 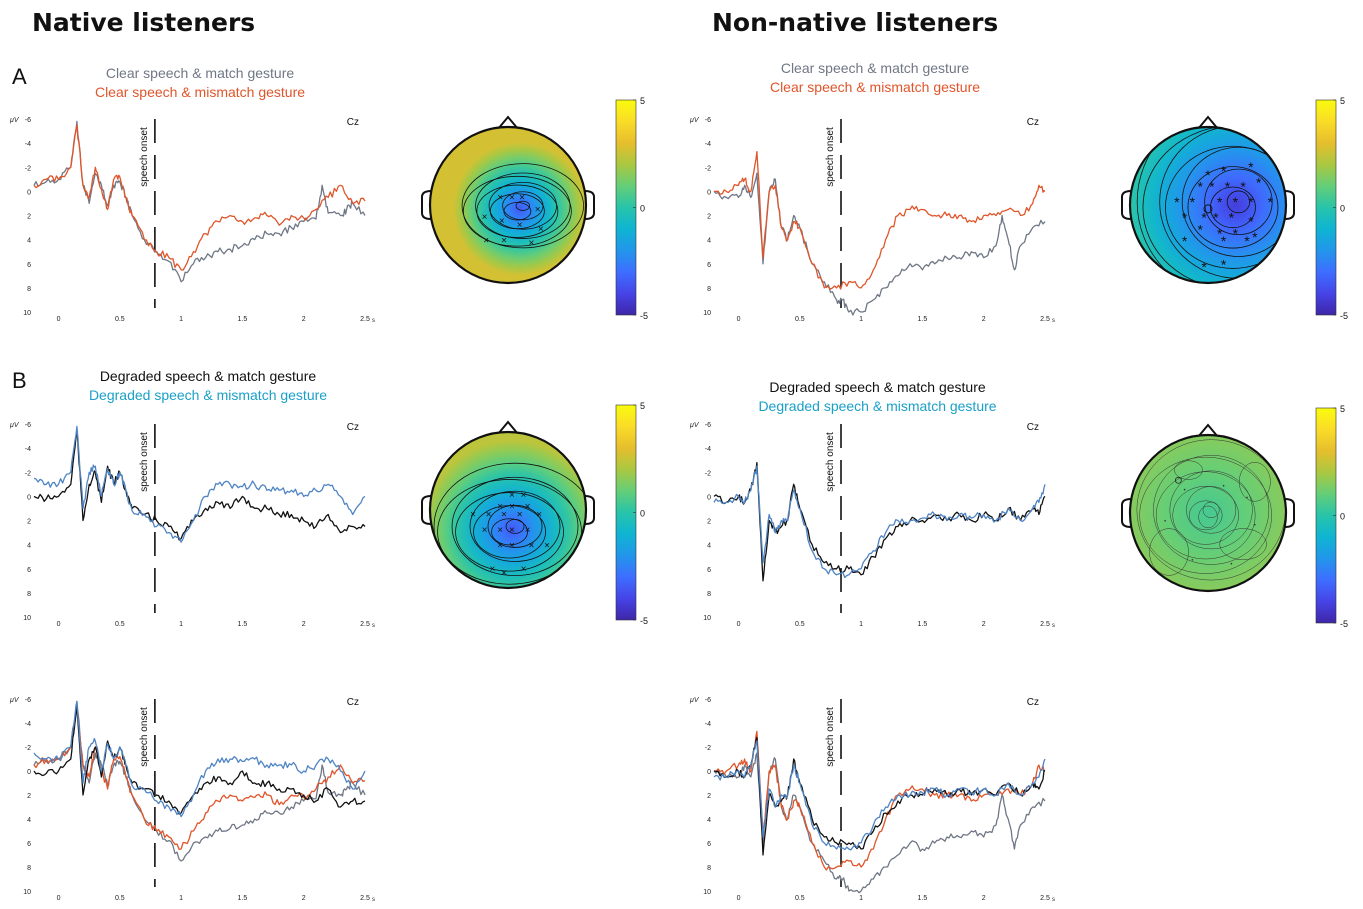 What do you see at coordinates (243, 319) in the screenshot?
I see `x-tick-label: 1.5` at bounding box center [243, 319].